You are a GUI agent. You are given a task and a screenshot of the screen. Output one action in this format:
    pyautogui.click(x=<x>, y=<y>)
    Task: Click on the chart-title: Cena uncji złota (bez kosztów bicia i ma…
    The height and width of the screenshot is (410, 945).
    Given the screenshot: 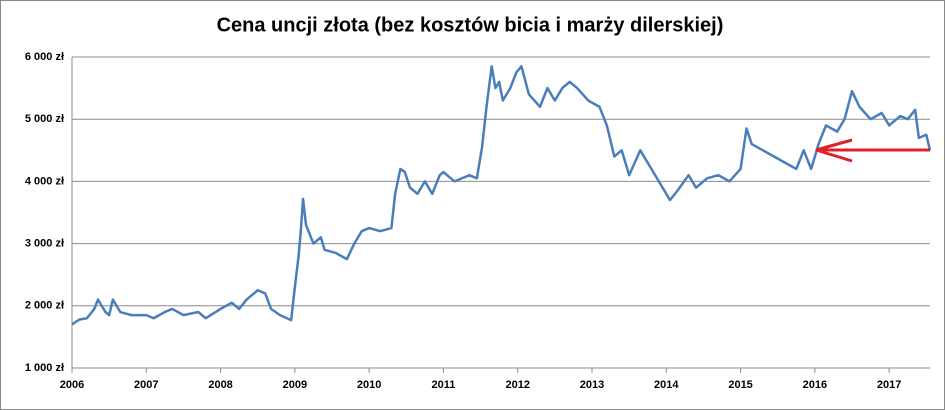 What is the action you would take?
    pyautogui.click(x=470, y=25)
    